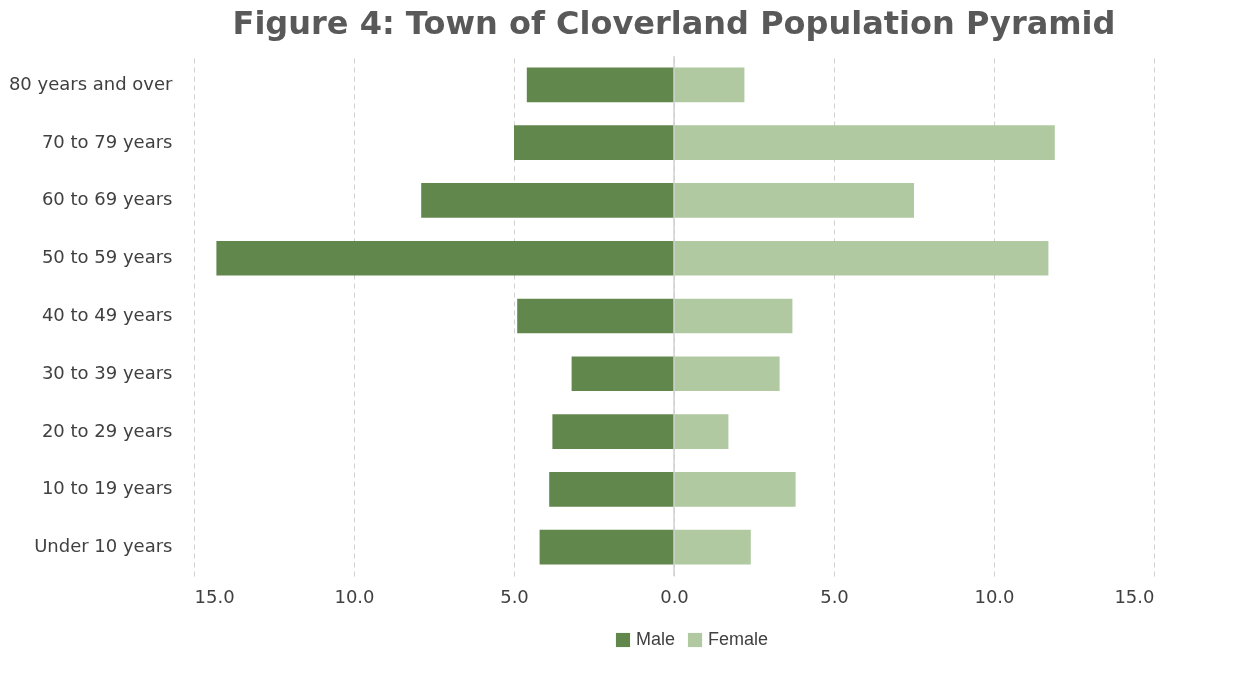  What do you see at coordinates (656, 639) in the screenshot?
I see `legend-label: Male` at bounding box center [656, 639].